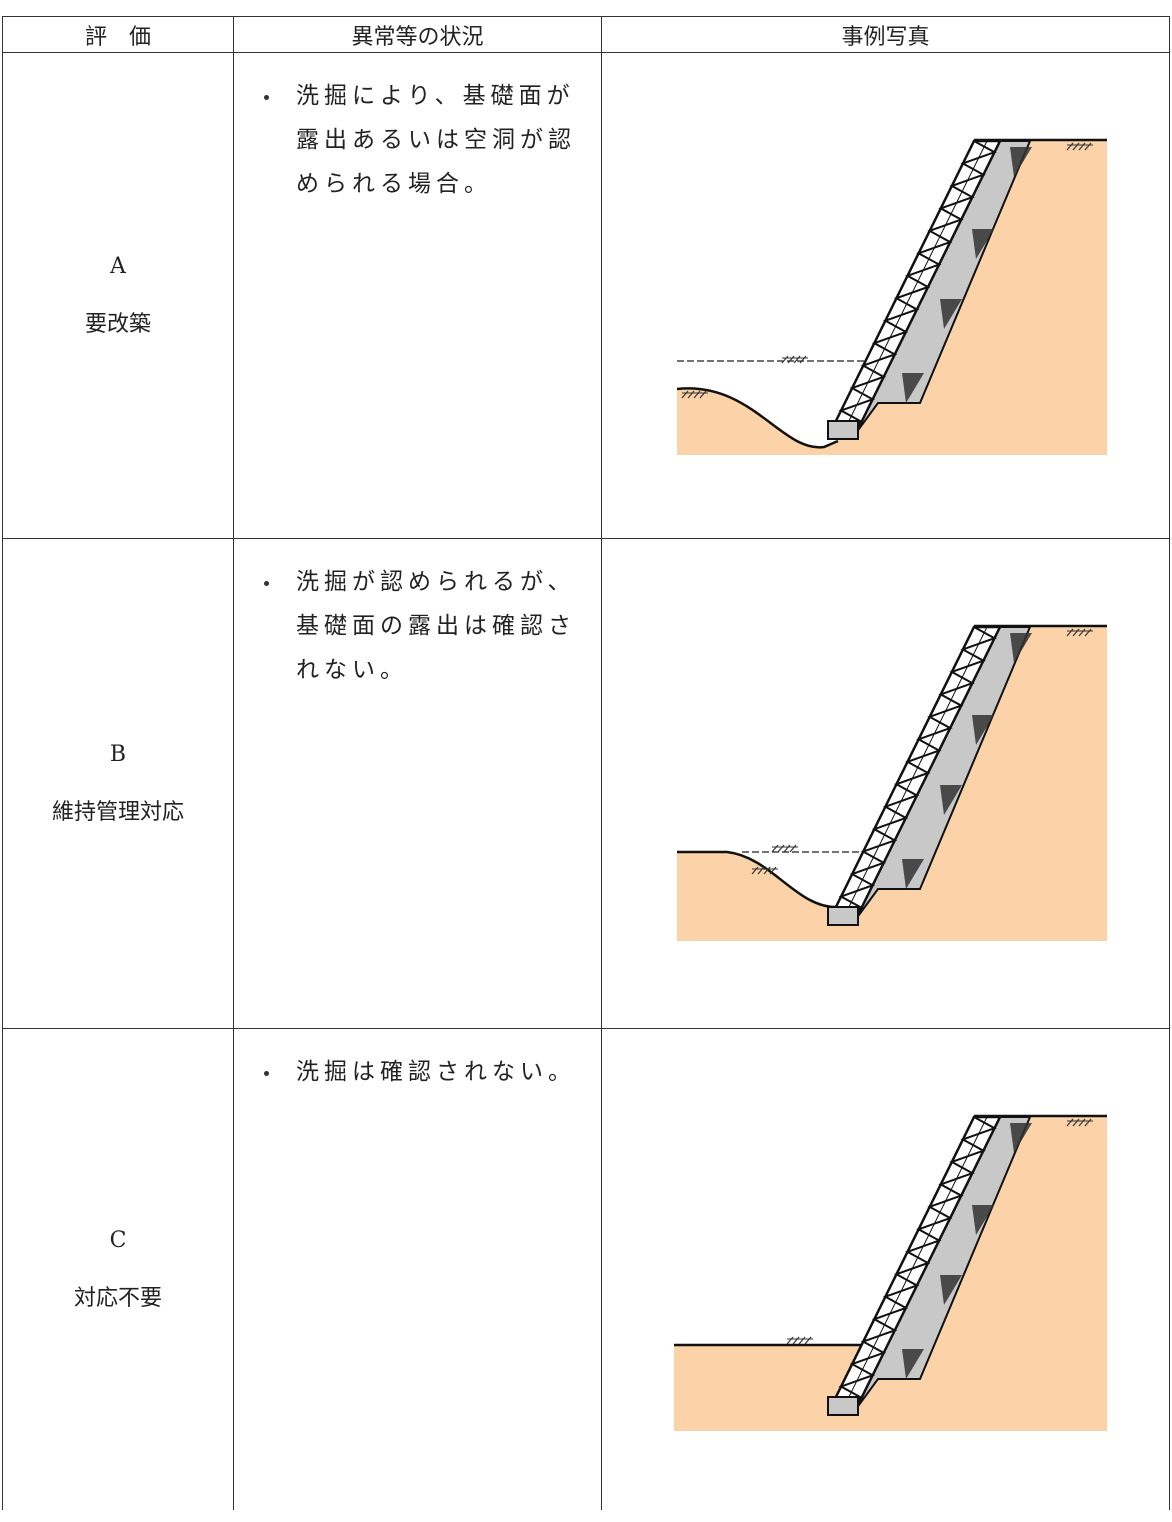 This screenshot has width=1172, height=1522. What do you see at coordinates (117, 783) in the screenshot?
I see `grade-cell: B 維持管理対応` at bounding box center [117, 783].